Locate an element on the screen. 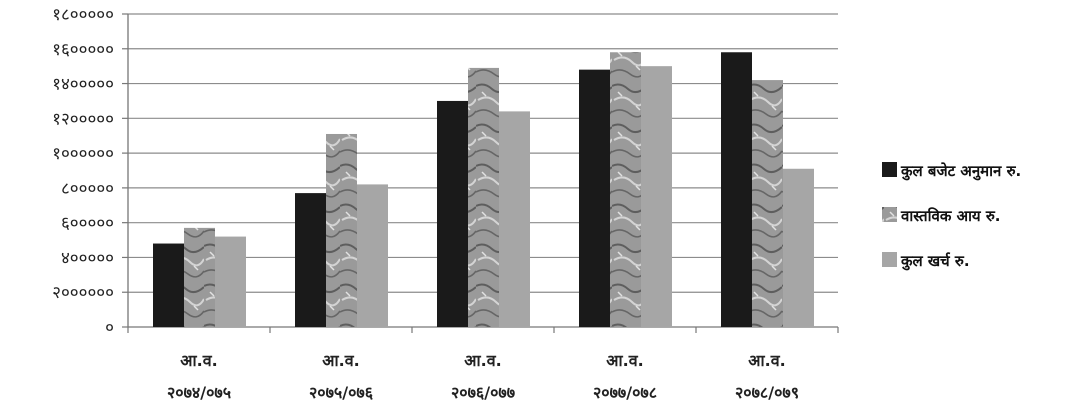 The width and height of the screenshot is (1085, 411). y-tick-label: २०००००० is located at coordinates (83, 293).